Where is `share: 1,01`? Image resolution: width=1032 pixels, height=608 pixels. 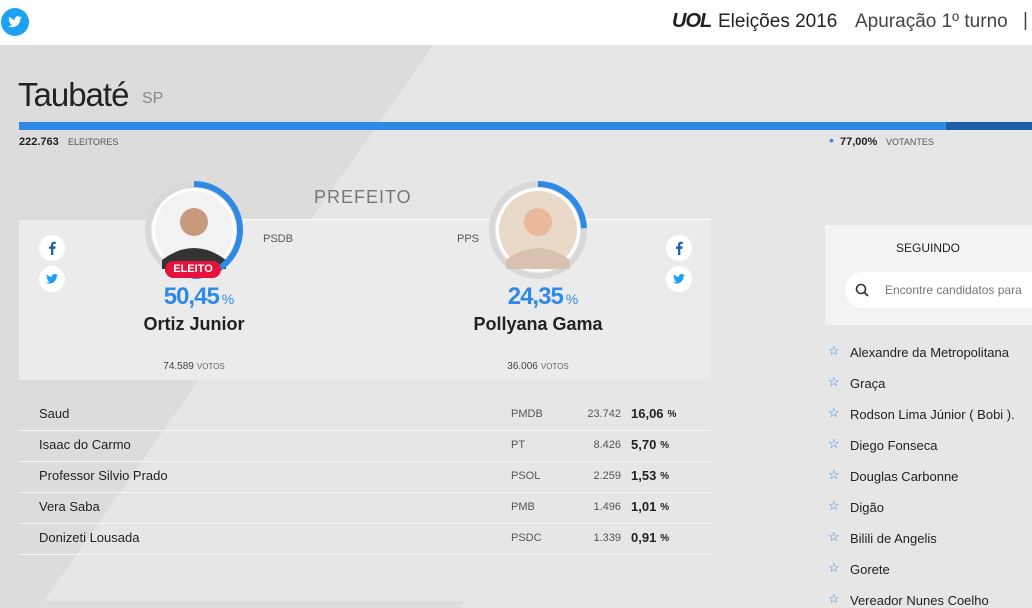
share: 1,01 is located at coordinates (644, 506).